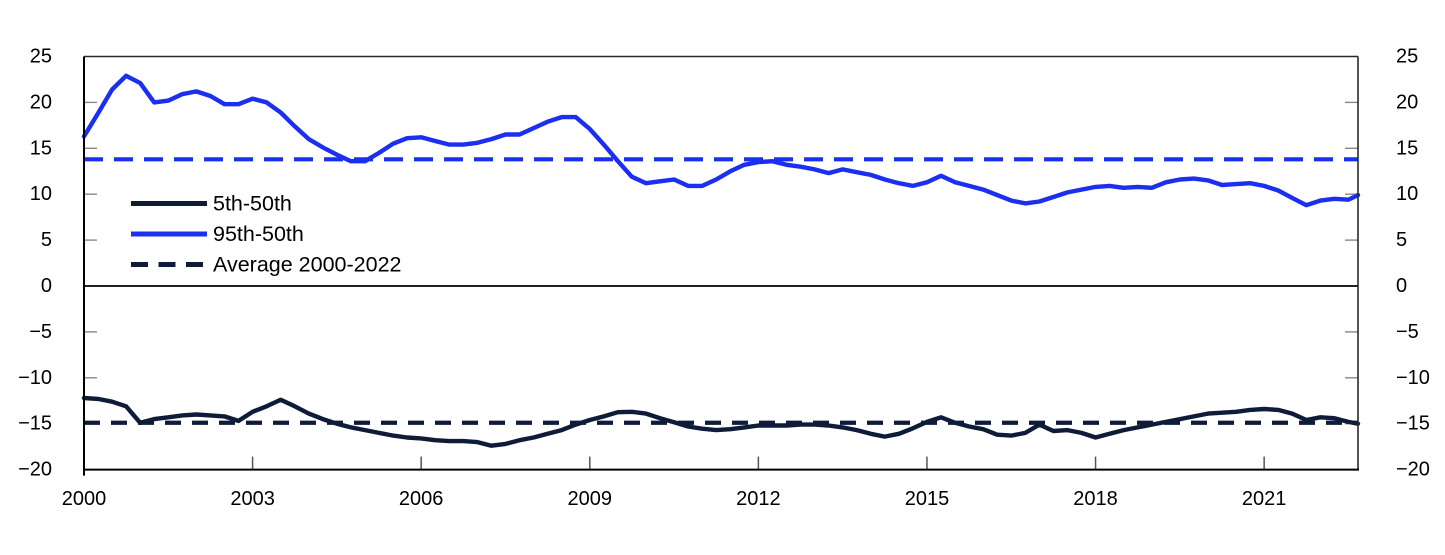 The height and width of the screenshot is (555, 1445). Describe the element at coordinates (35, 470) in the screenshot. I see `y-axis-label-left--20: −20` at that location.